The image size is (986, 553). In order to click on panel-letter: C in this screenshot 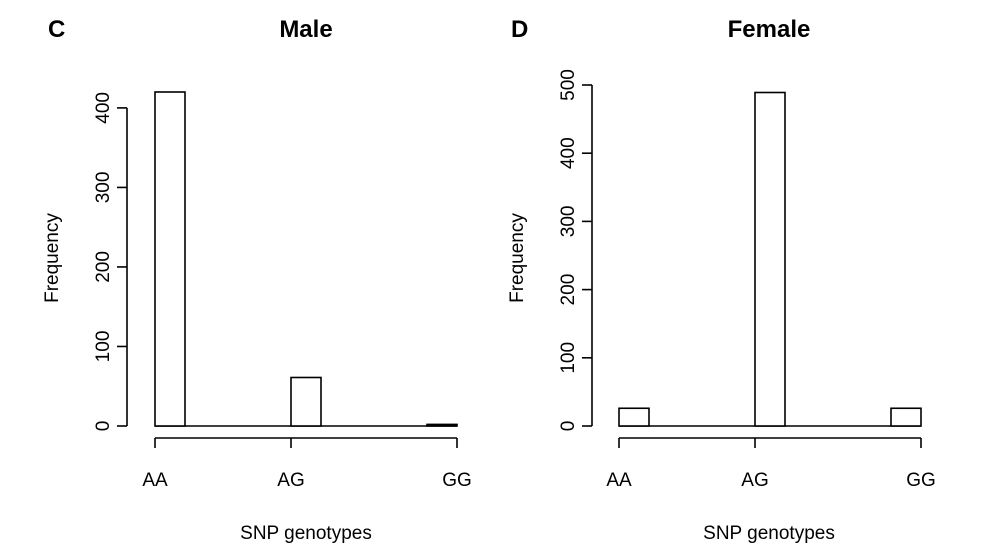, I will do `click(56, 29)`.